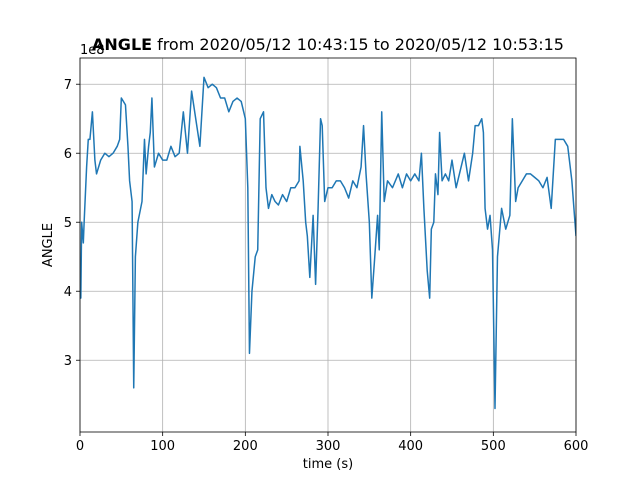  I want to click on x-tick-label: 100, so click(162, 446).